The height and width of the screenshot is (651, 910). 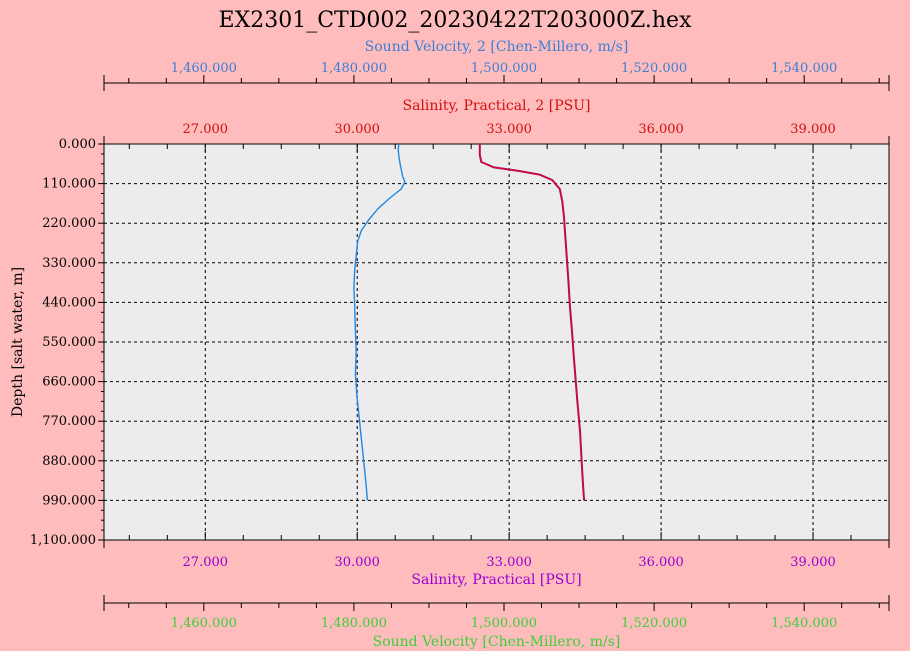 What do you see at coordinates (357, 129) in the screenshot?
I see `top_inner-tick-label-1: 30.000` at bounding box center [357, 129].